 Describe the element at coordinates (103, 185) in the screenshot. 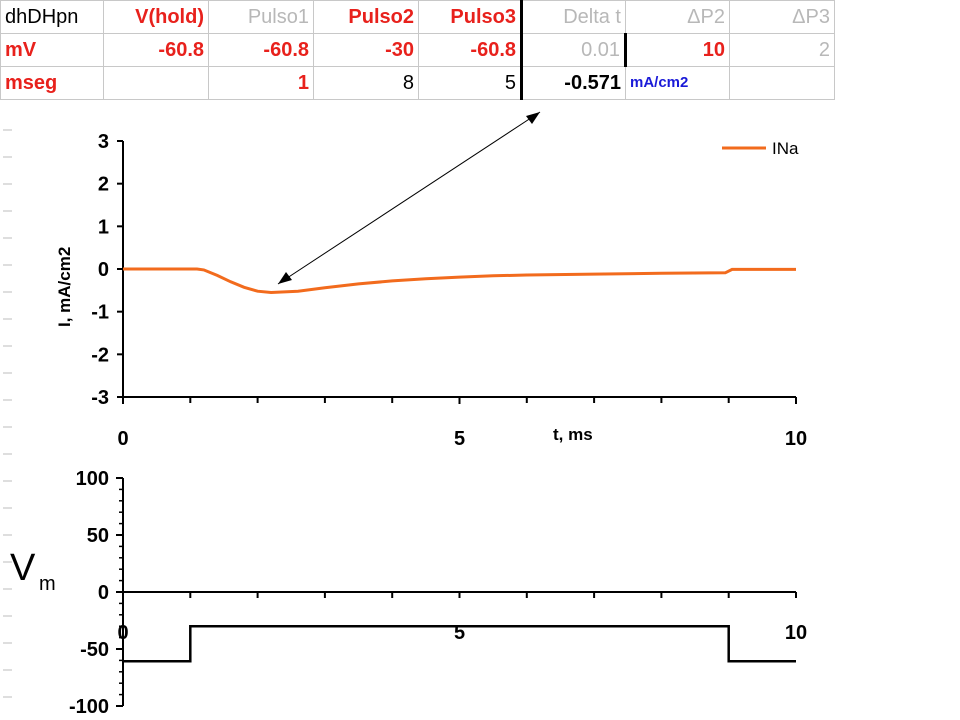

I see `top-y-tick-label: 2` at that location.